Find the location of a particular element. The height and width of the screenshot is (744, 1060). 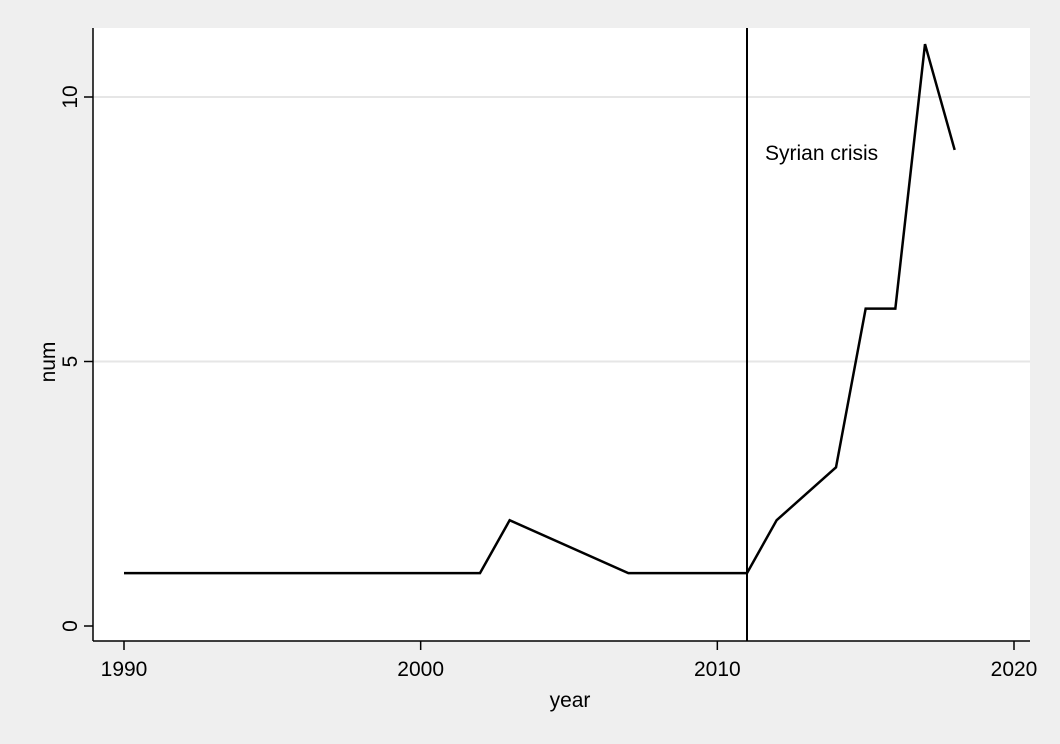

x-tick-label: 2010 is located at coordinates (717, 669).